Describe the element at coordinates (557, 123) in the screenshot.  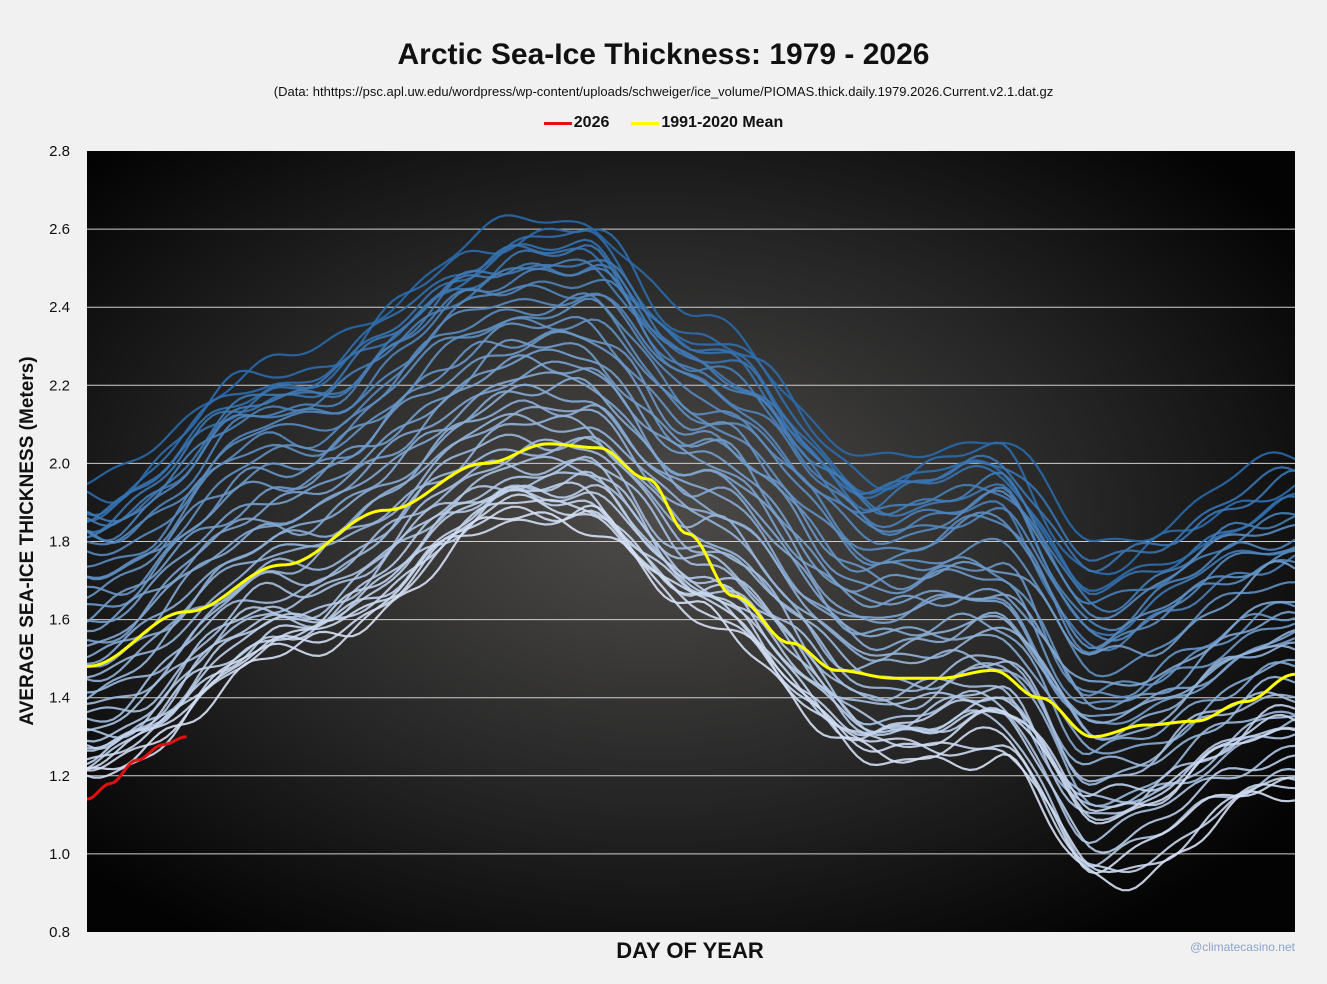
I see `legend-swatch-2026` at that location.